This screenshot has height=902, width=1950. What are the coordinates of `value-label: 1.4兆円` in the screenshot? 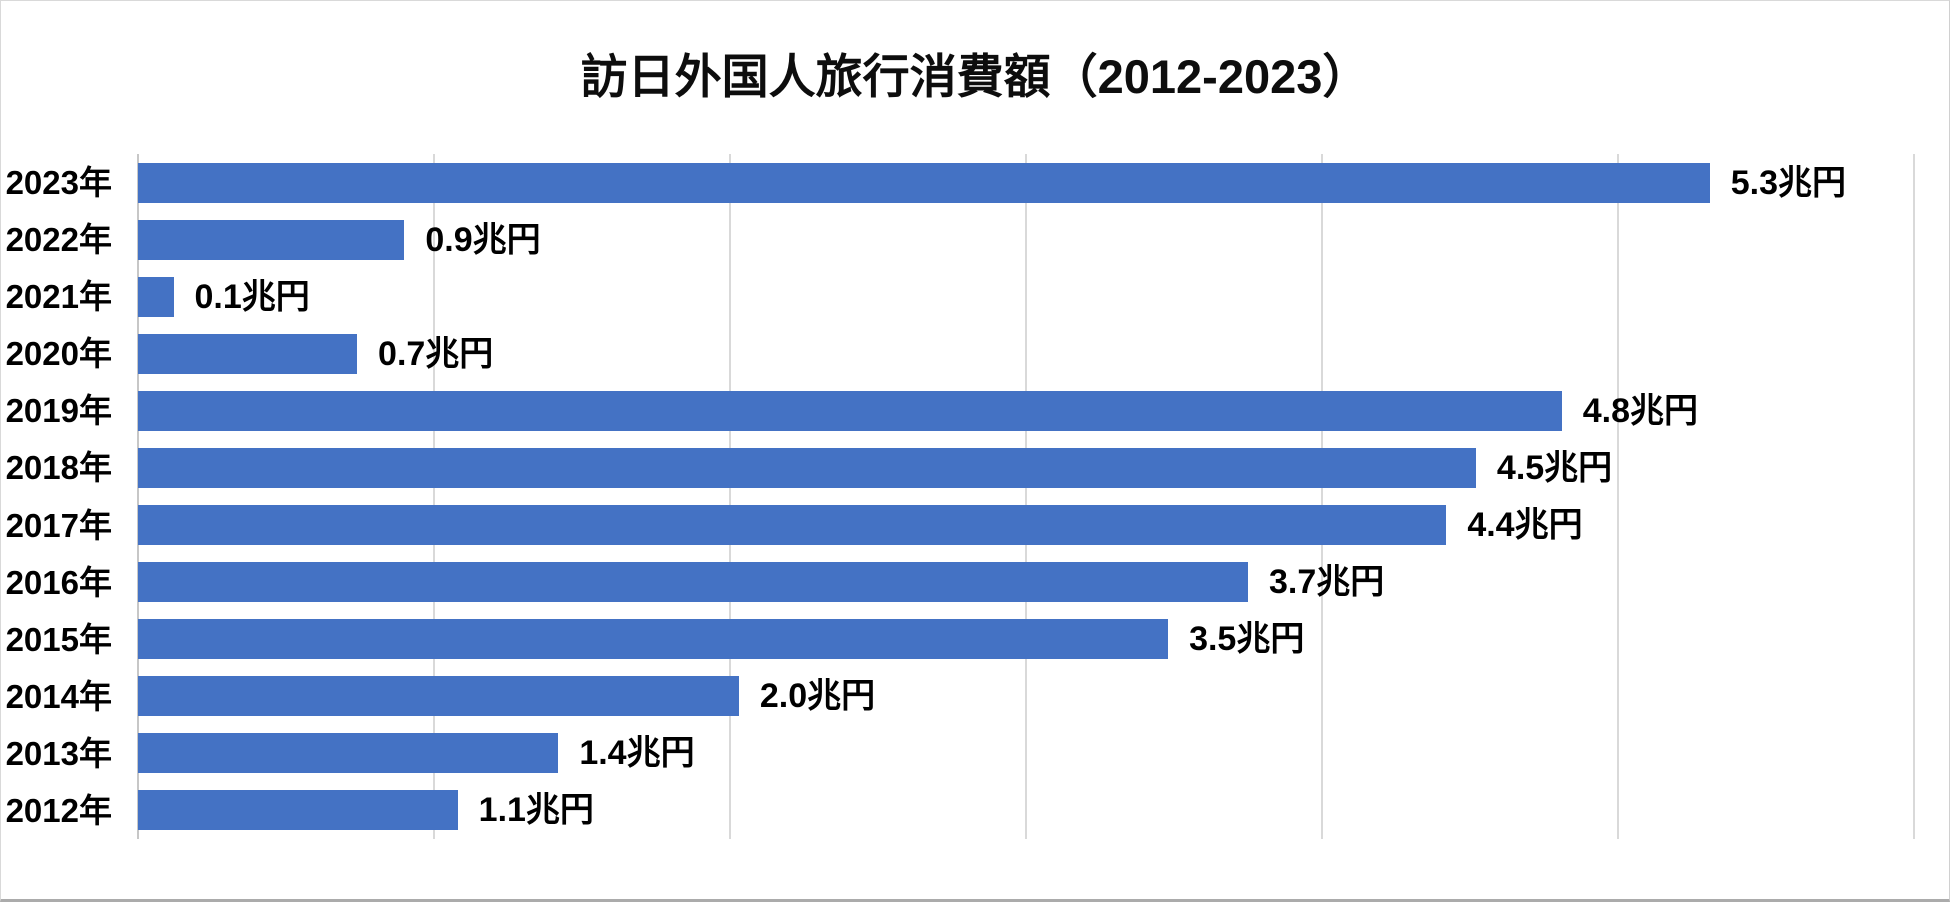 It's located at (637, 753).